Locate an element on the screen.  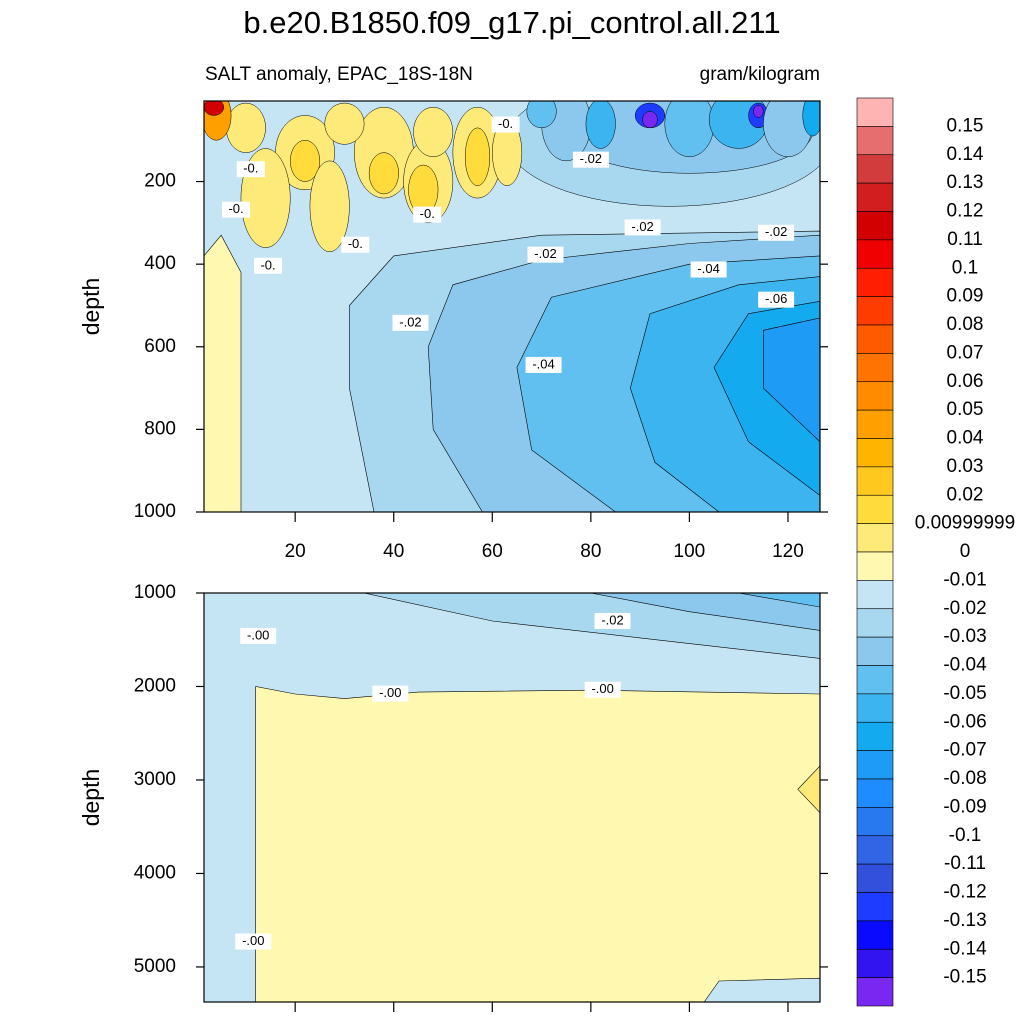
colorbar-label: 0.04 is located at coordinates (965, 438).